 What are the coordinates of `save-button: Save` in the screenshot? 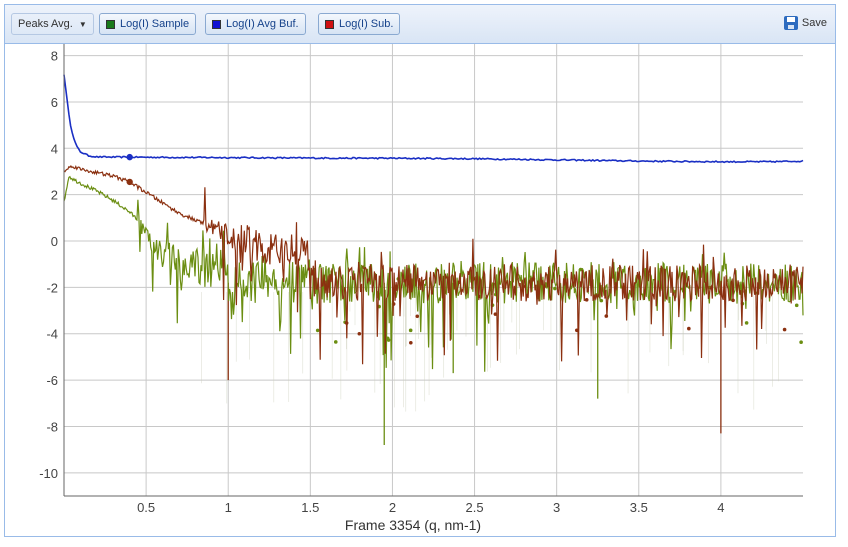 It's located at (805, 23).